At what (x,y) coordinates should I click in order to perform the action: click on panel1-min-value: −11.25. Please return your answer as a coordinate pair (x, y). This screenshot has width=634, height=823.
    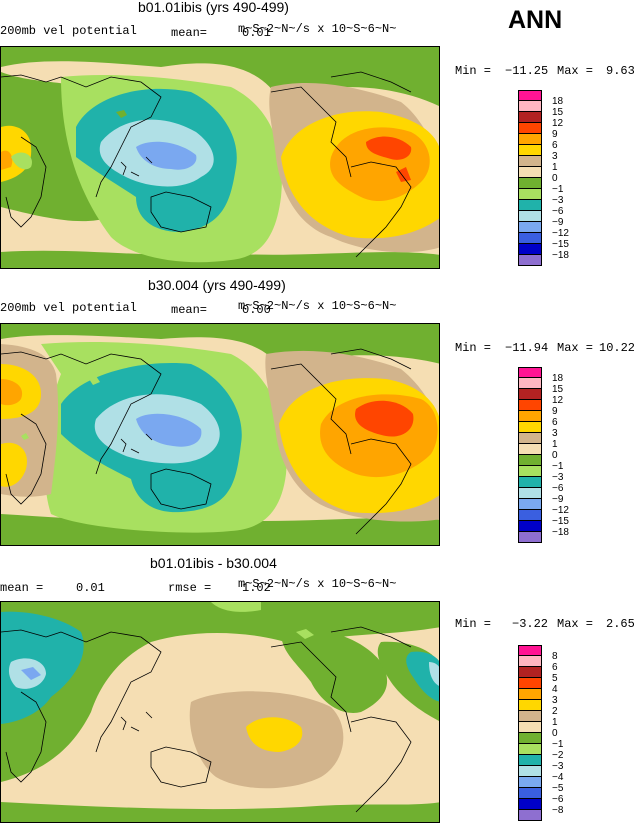
    Looking at the image, I should click on (527, 71).